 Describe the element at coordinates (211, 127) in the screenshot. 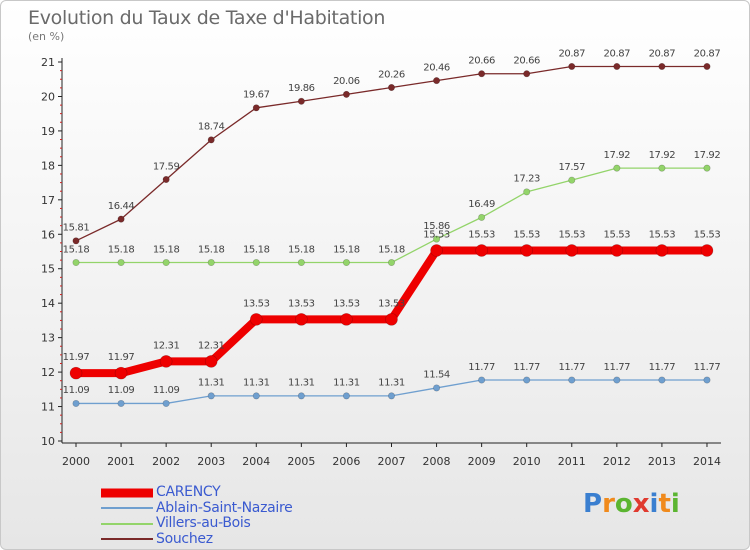

I see `data-label-souchez: 18.74` at that location.